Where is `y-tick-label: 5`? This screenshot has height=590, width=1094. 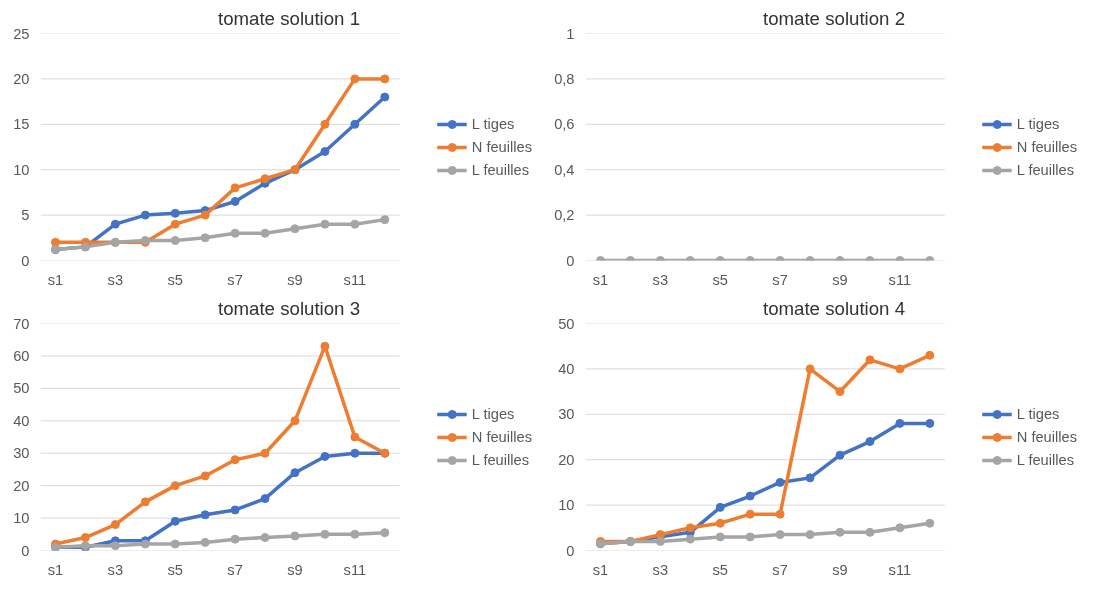 y-tick-label: 5 is located at coordinates (25, 215).